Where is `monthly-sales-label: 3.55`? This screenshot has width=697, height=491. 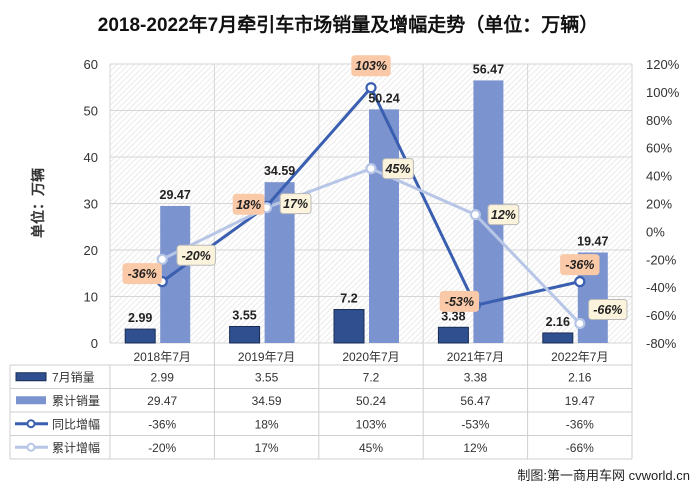 monthly-sales-label: 3.55 is located at coordinates (244, 315).